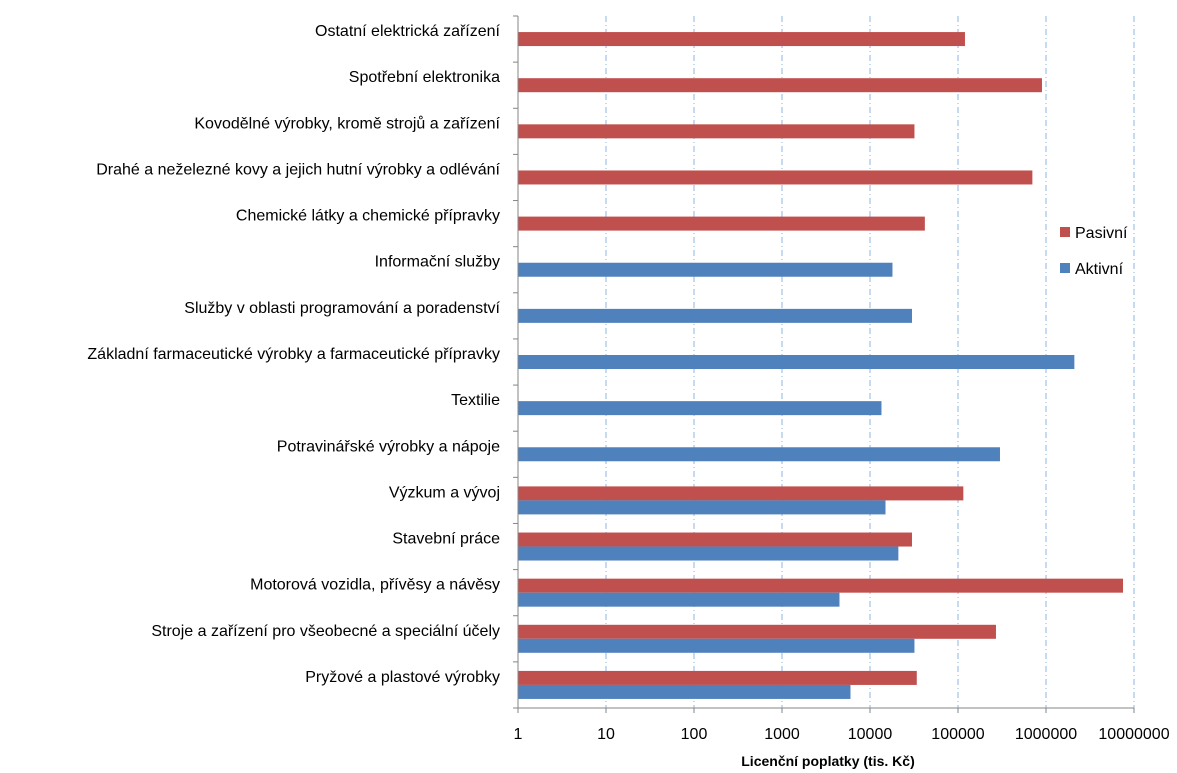  I want to click on category-label: Pryžové a plastové výrobky, so click(402, 677).